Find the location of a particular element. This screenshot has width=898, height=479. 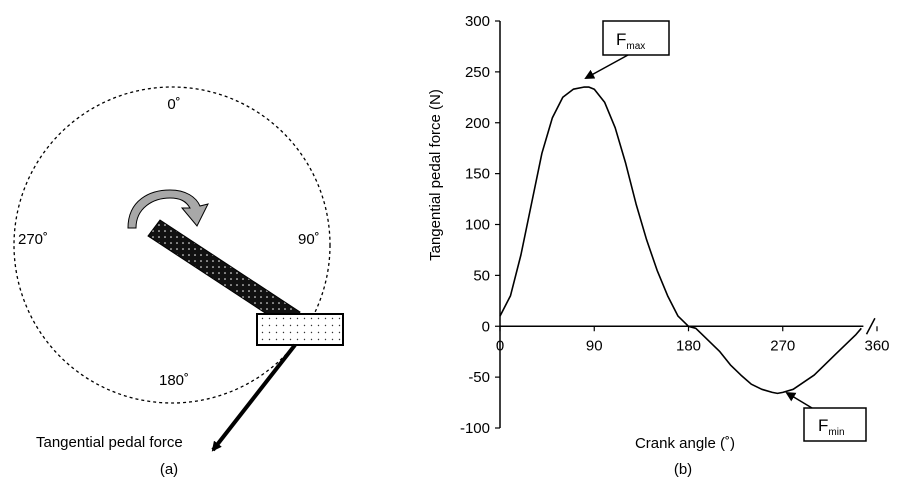

fmax-callout: Fmax is located at coordinates (627, 49).